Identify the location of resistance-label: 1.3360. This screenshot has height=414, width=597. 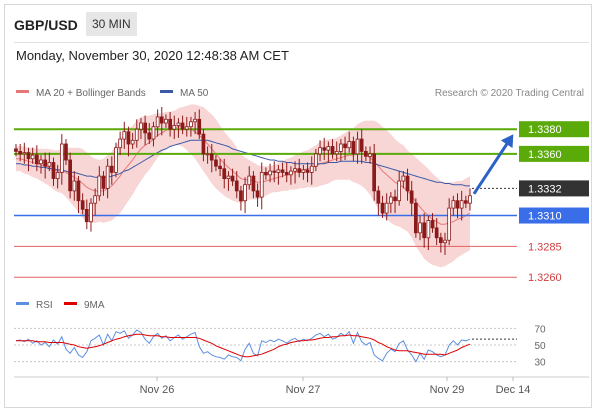
(545, 155).